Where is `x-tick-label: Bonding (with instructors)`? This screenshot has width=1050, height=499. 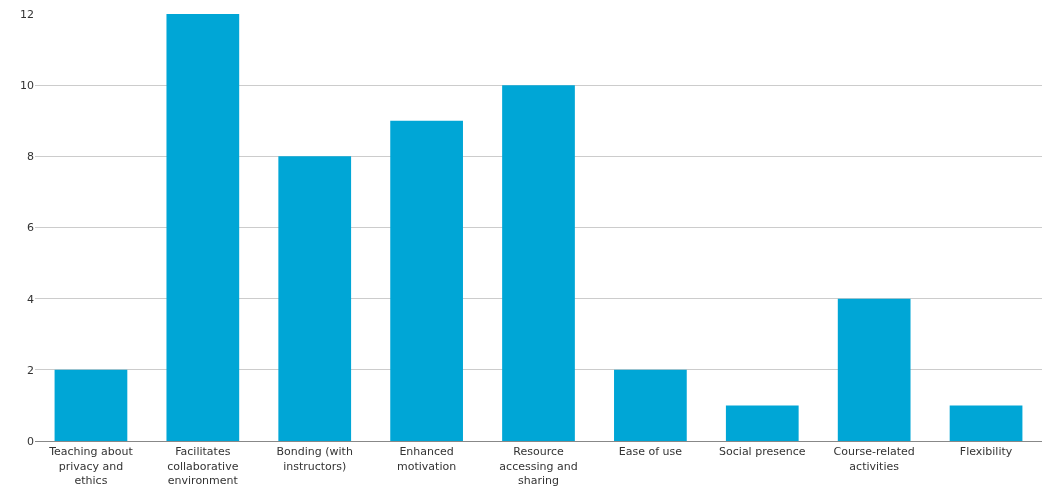
x-tick-label: Bonding (with instructors) is located at coordinates (314, 459).